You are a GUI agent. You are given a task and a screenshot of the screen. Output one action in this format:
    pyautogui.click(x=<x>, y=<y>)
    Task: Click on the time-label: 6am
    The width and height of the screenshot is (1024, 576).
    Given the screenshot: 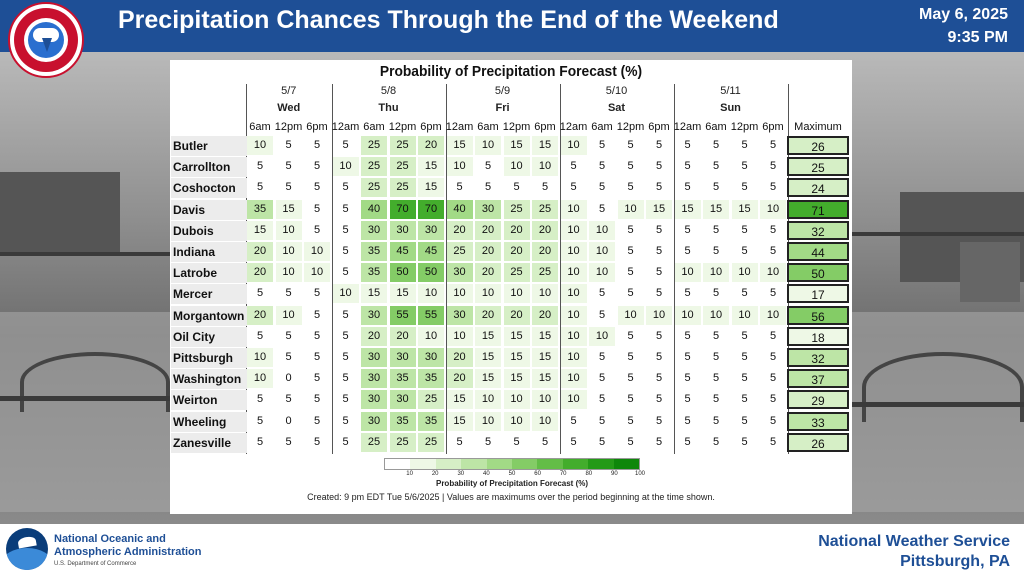 What is the action you would take?
    pyautogui.click(x=260, y=127)
    